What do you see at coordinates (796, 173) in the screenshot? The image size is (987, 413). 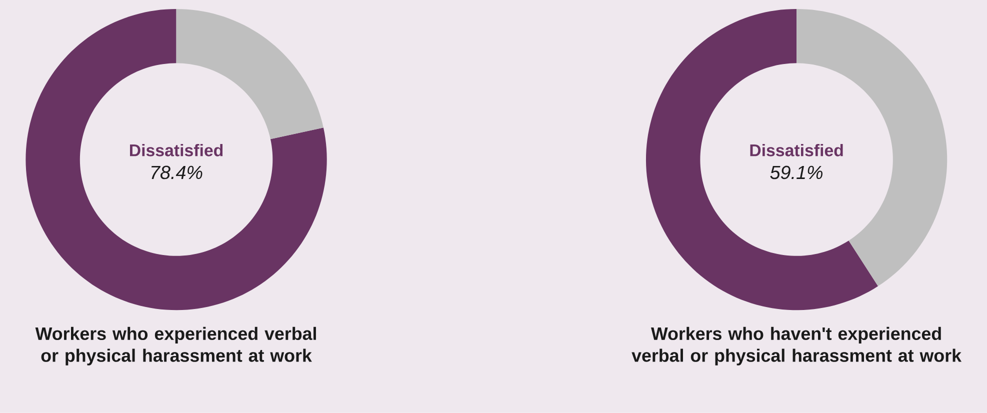 I see `data-label: 59.1%` at bounding box center [796, 173].